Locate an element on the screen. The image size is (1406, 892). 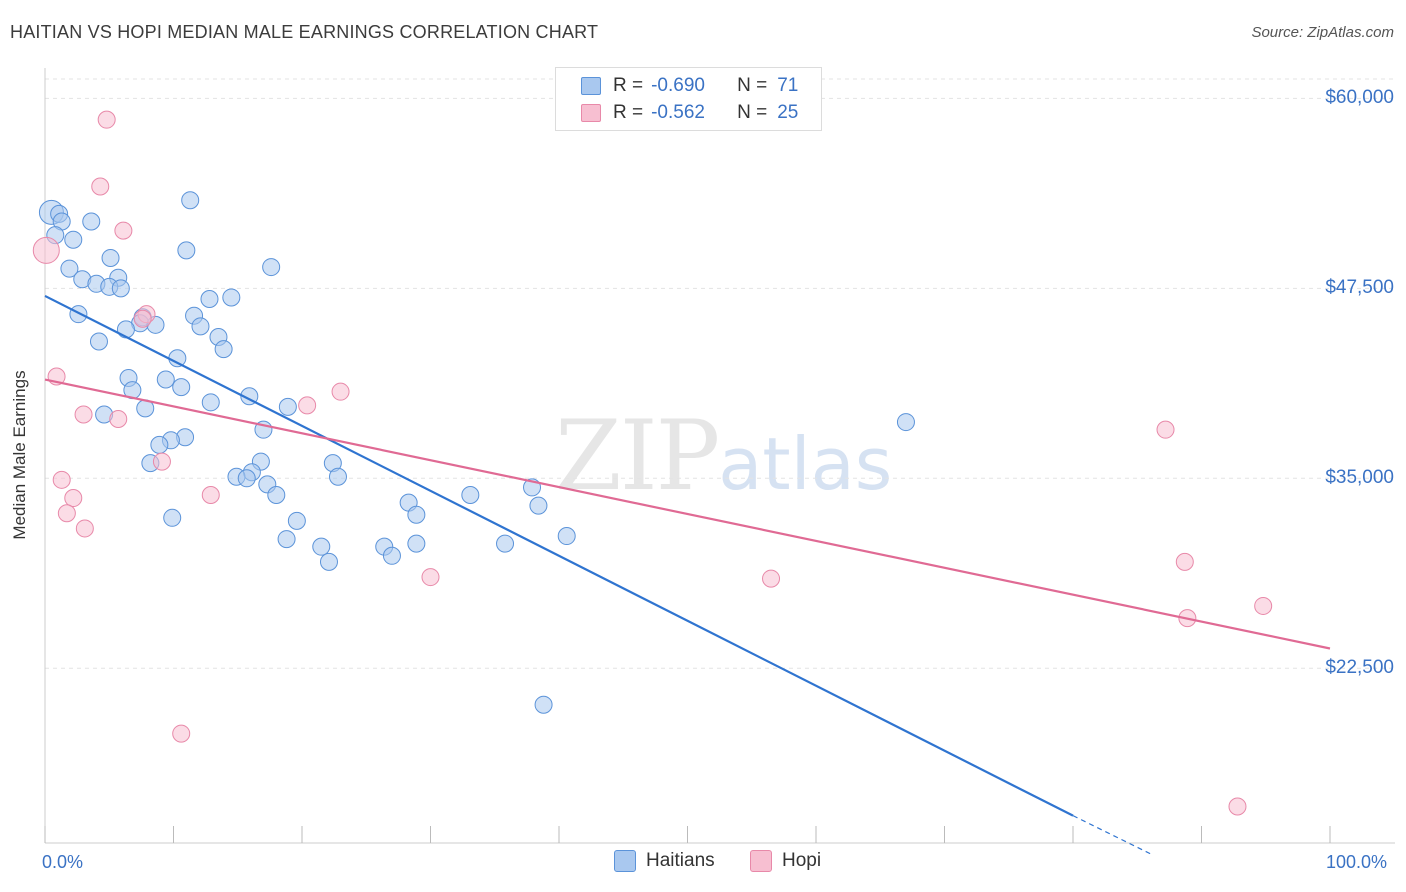
n-value: 25 is located at coordinates (788, 112).